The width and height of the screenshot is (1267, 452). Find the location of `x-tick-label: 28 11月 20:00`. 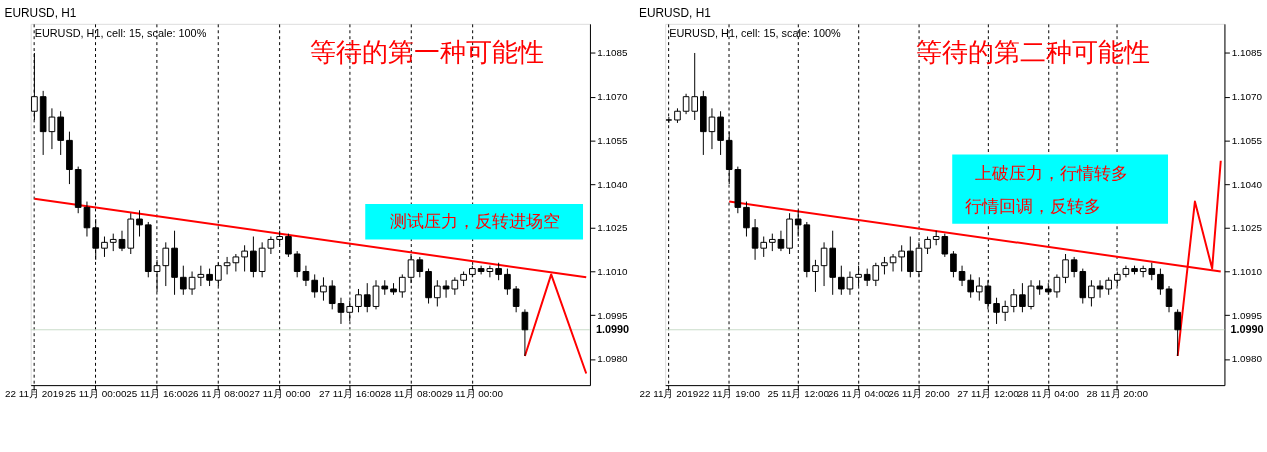

x-tick-label: 28 11月 20:00 is located at coordinates (1117, 393).